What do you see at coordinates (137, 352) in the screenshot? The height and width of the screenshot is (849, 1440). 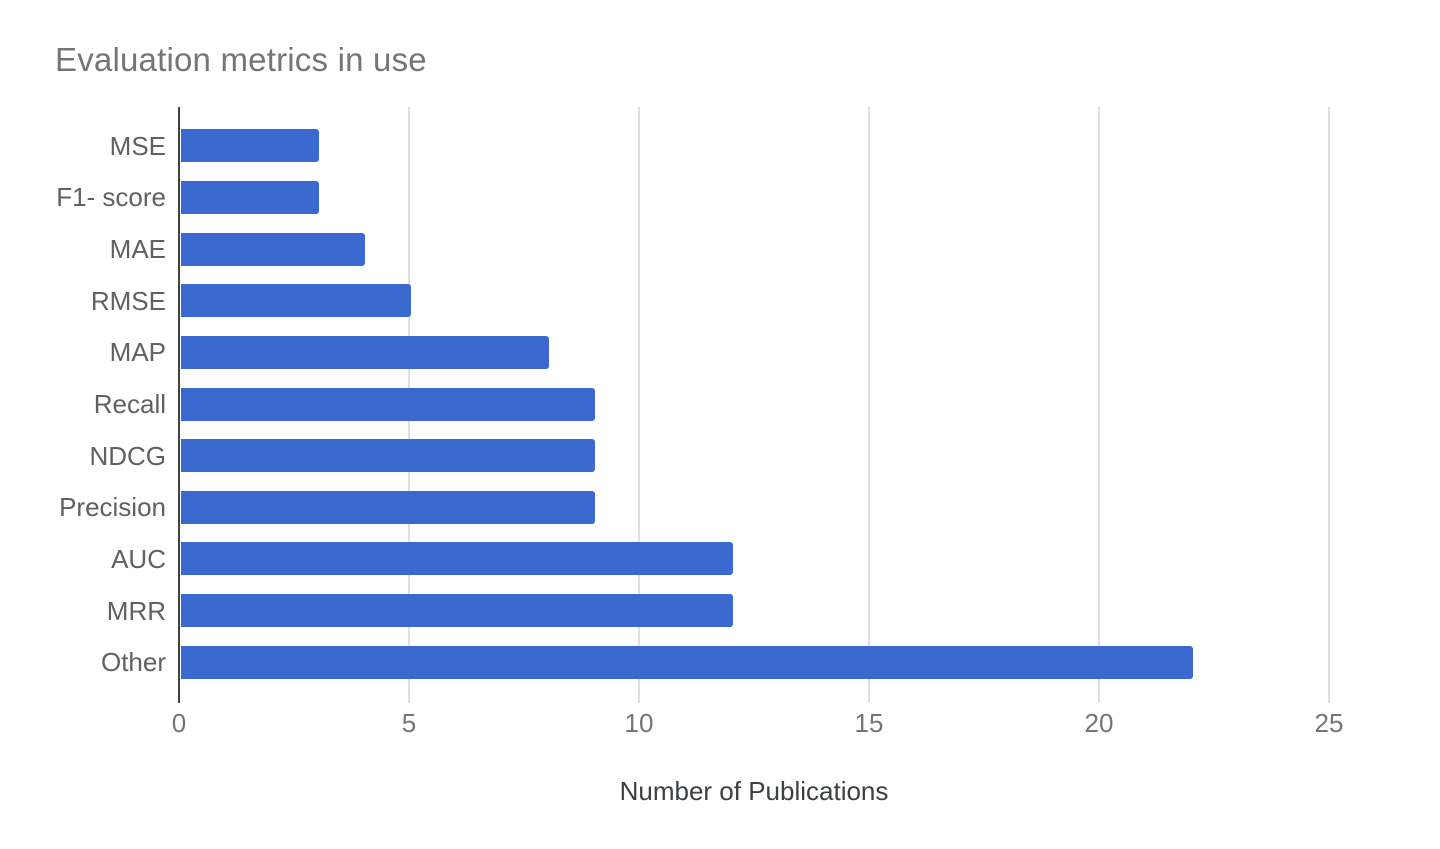 I see `category-label-map: MAP` at bounding box center [137, 352].